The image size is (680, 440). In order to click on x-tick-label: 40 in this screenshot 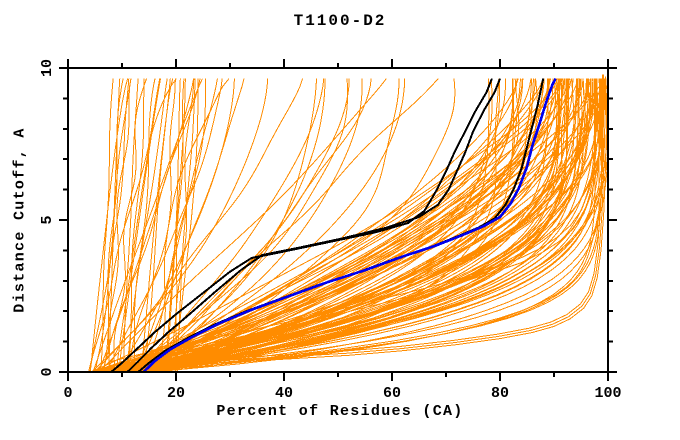, I will do `click(284, 393)`.